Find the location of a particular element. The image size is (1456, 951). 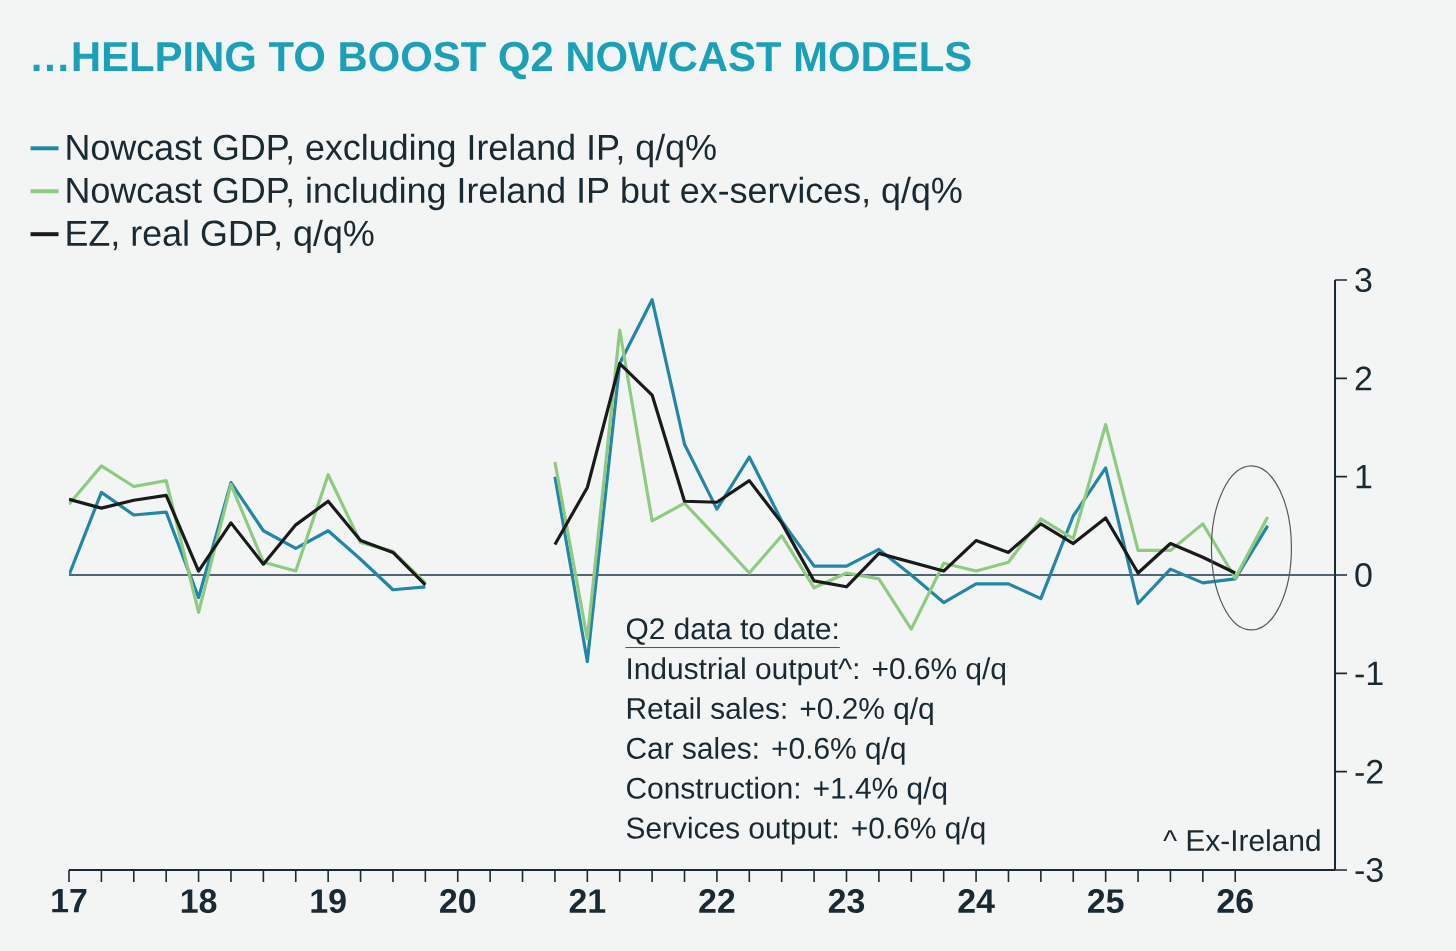

y-tick-label: 2 is located at coordinates (1363, 378).